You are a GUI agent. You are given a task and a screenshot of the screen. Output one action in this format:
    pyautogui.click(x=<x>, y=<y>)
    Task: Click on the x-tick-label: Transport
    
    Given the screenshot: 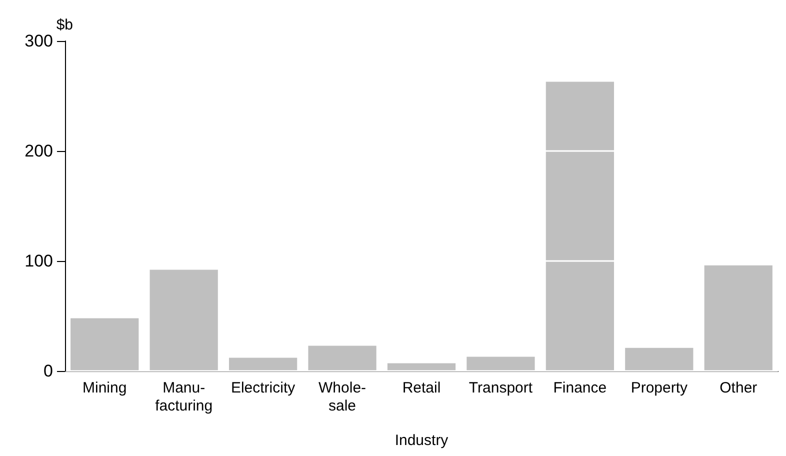 What is the action you would take?
    pyautogui.click(x=501, y=388)
    